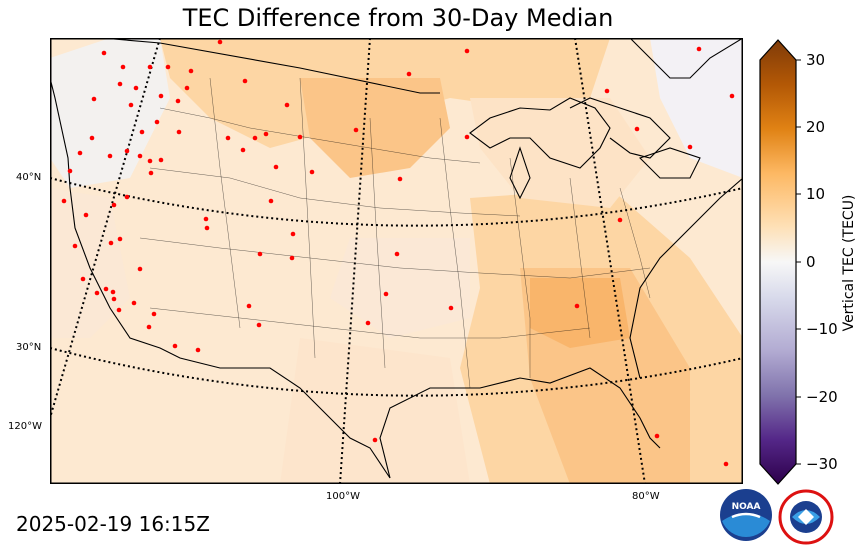 Image resolution: width=866 pixels, height=553 pixels. What do you see at coordinates (580, 313) in the screenshot?
I see `anomaly-region-alabama` at bounding box center [580, 313].